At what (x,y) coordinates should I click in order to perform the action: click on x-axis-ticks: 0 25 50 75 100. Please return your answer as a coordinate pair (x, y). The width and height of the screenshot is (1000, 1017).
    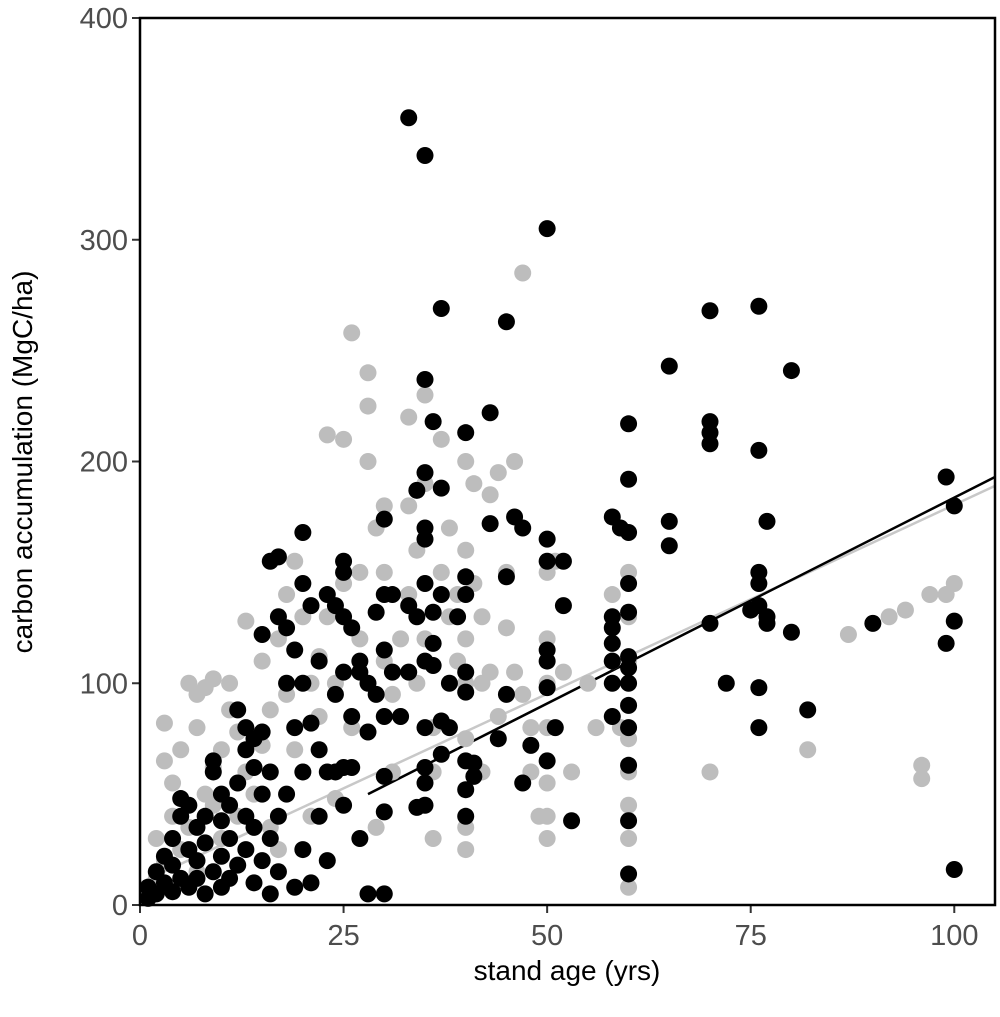
    Looking at the image, I should click on (555, 928).